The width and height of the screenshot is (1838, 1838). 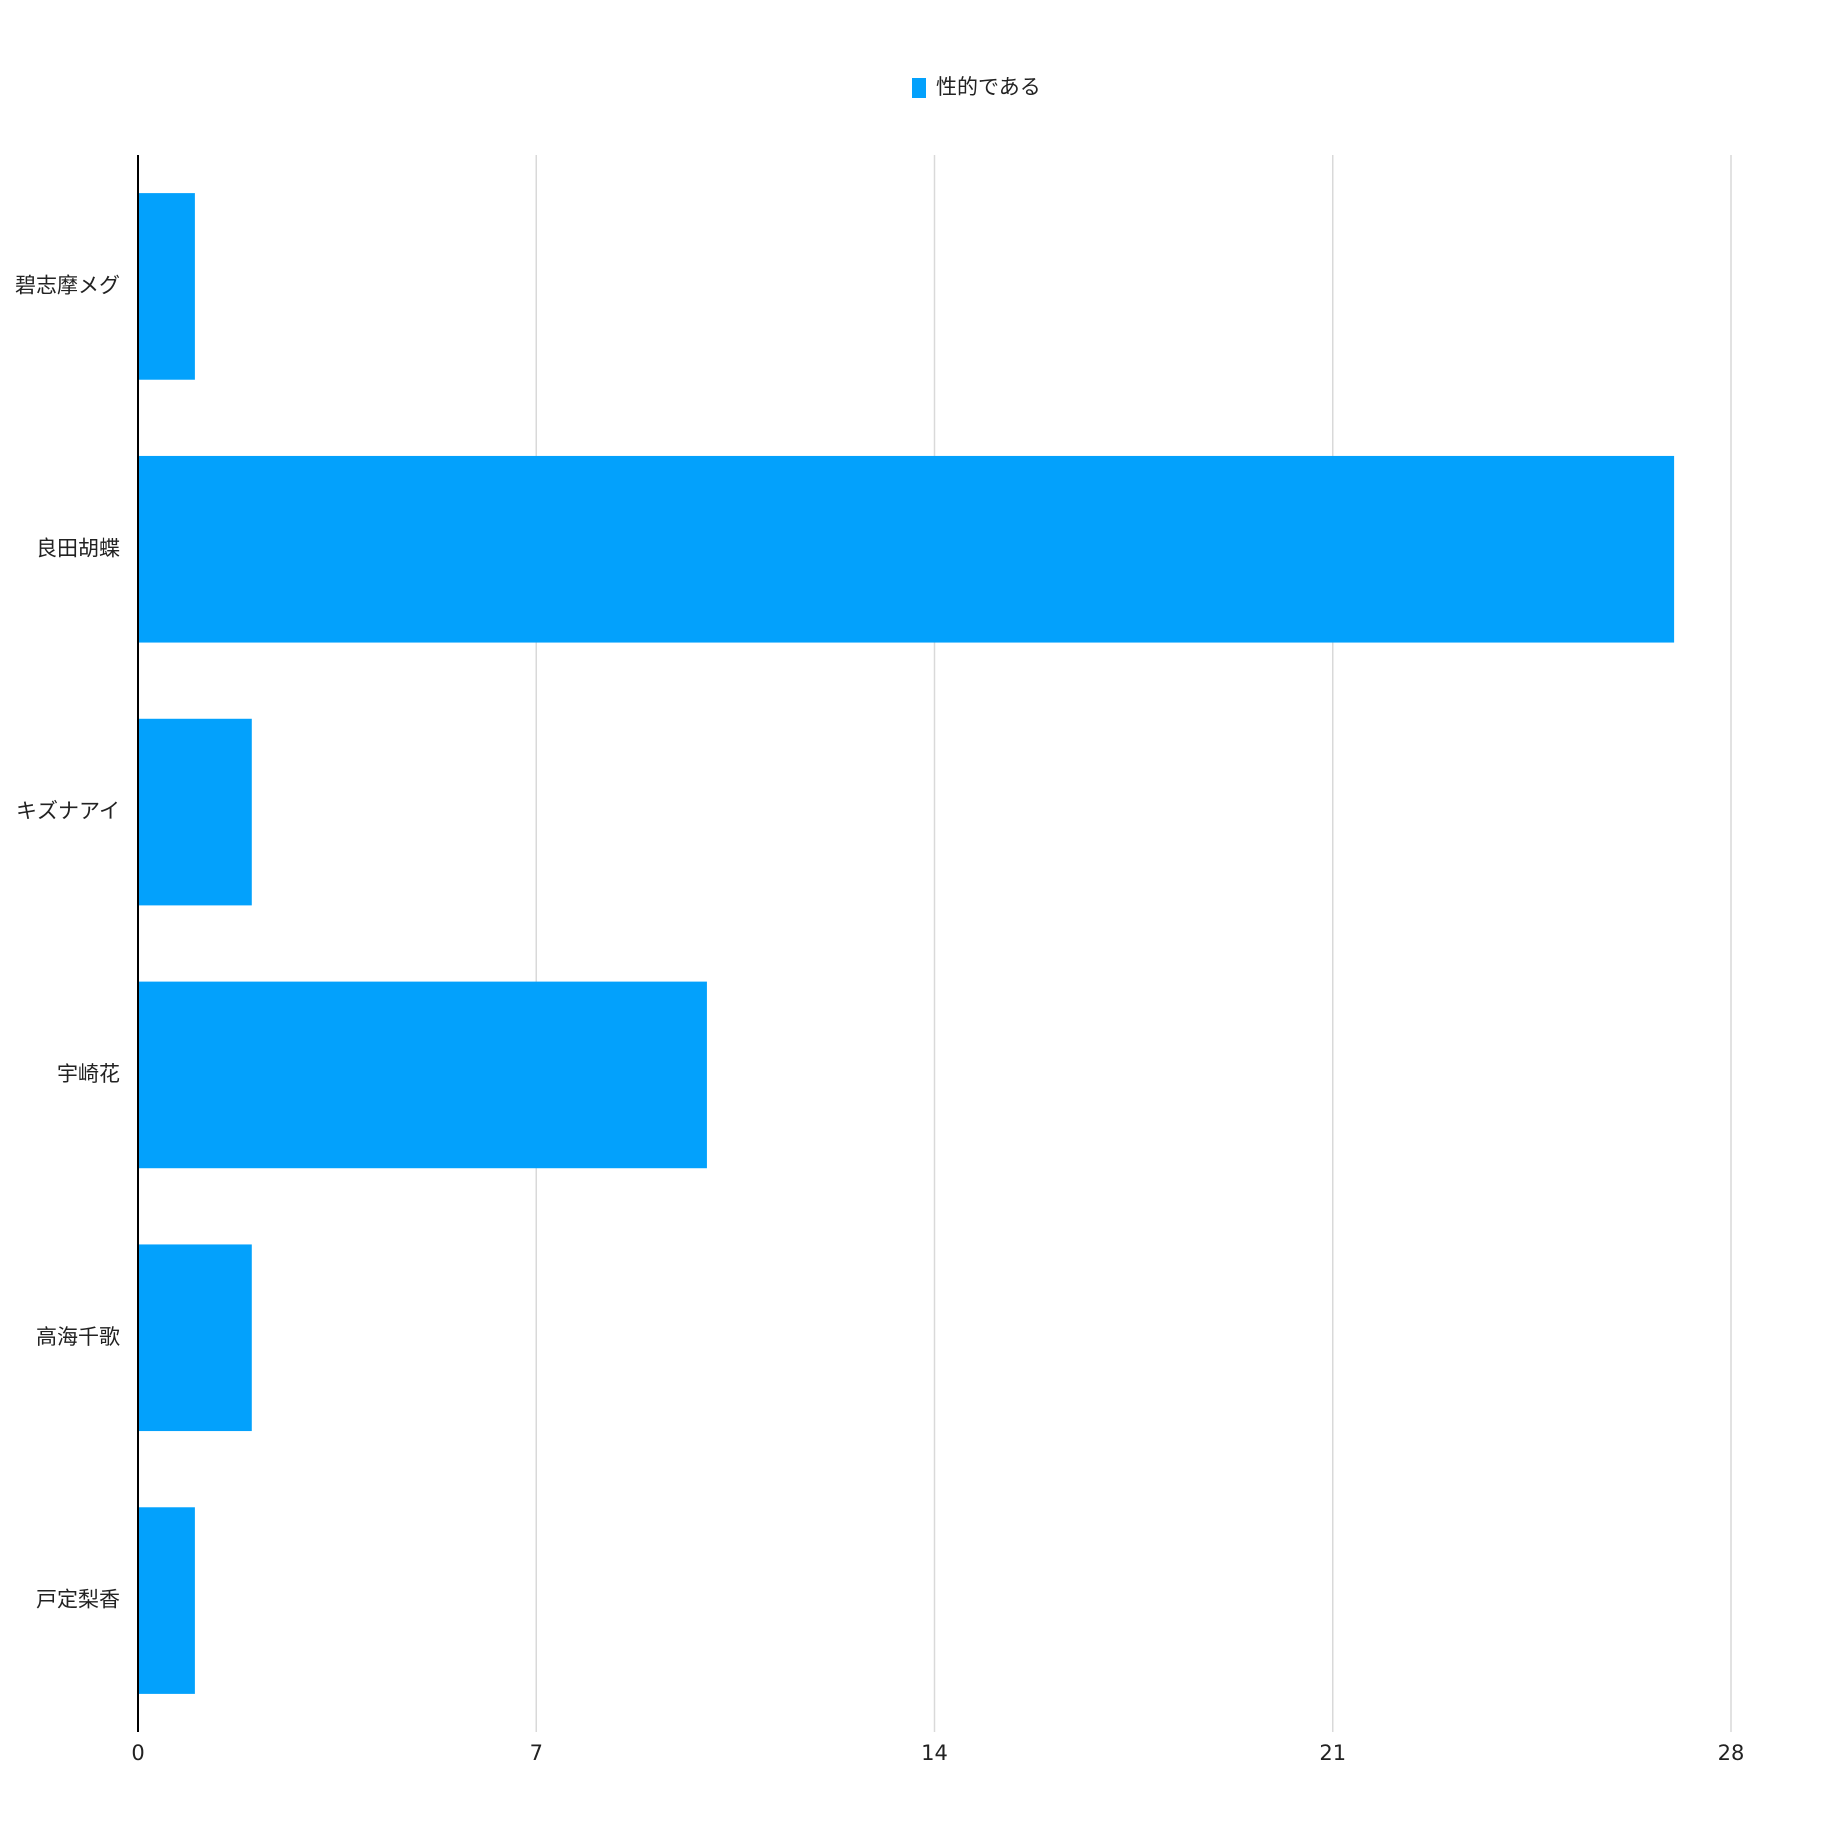 What do you see at coordinates (78, 1337) in the screenshot?
I see `y-tick-label: 高海千歌` at bounding box center [78, 1337].